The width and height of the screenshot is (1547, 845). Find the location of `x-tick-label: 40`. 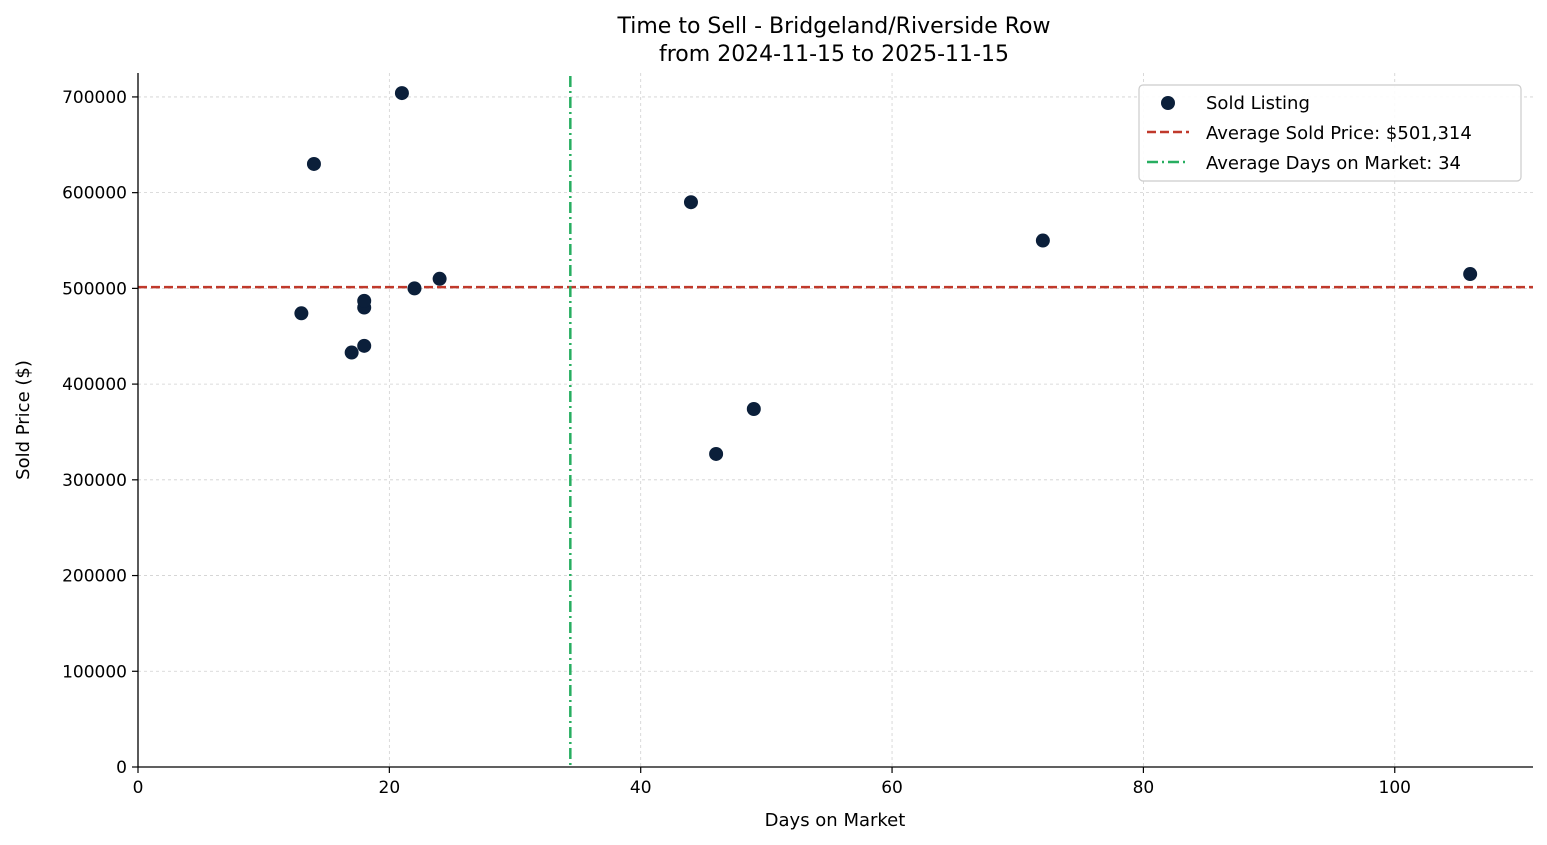

x-tick-label: 40 is located at coordinates (641, 788).